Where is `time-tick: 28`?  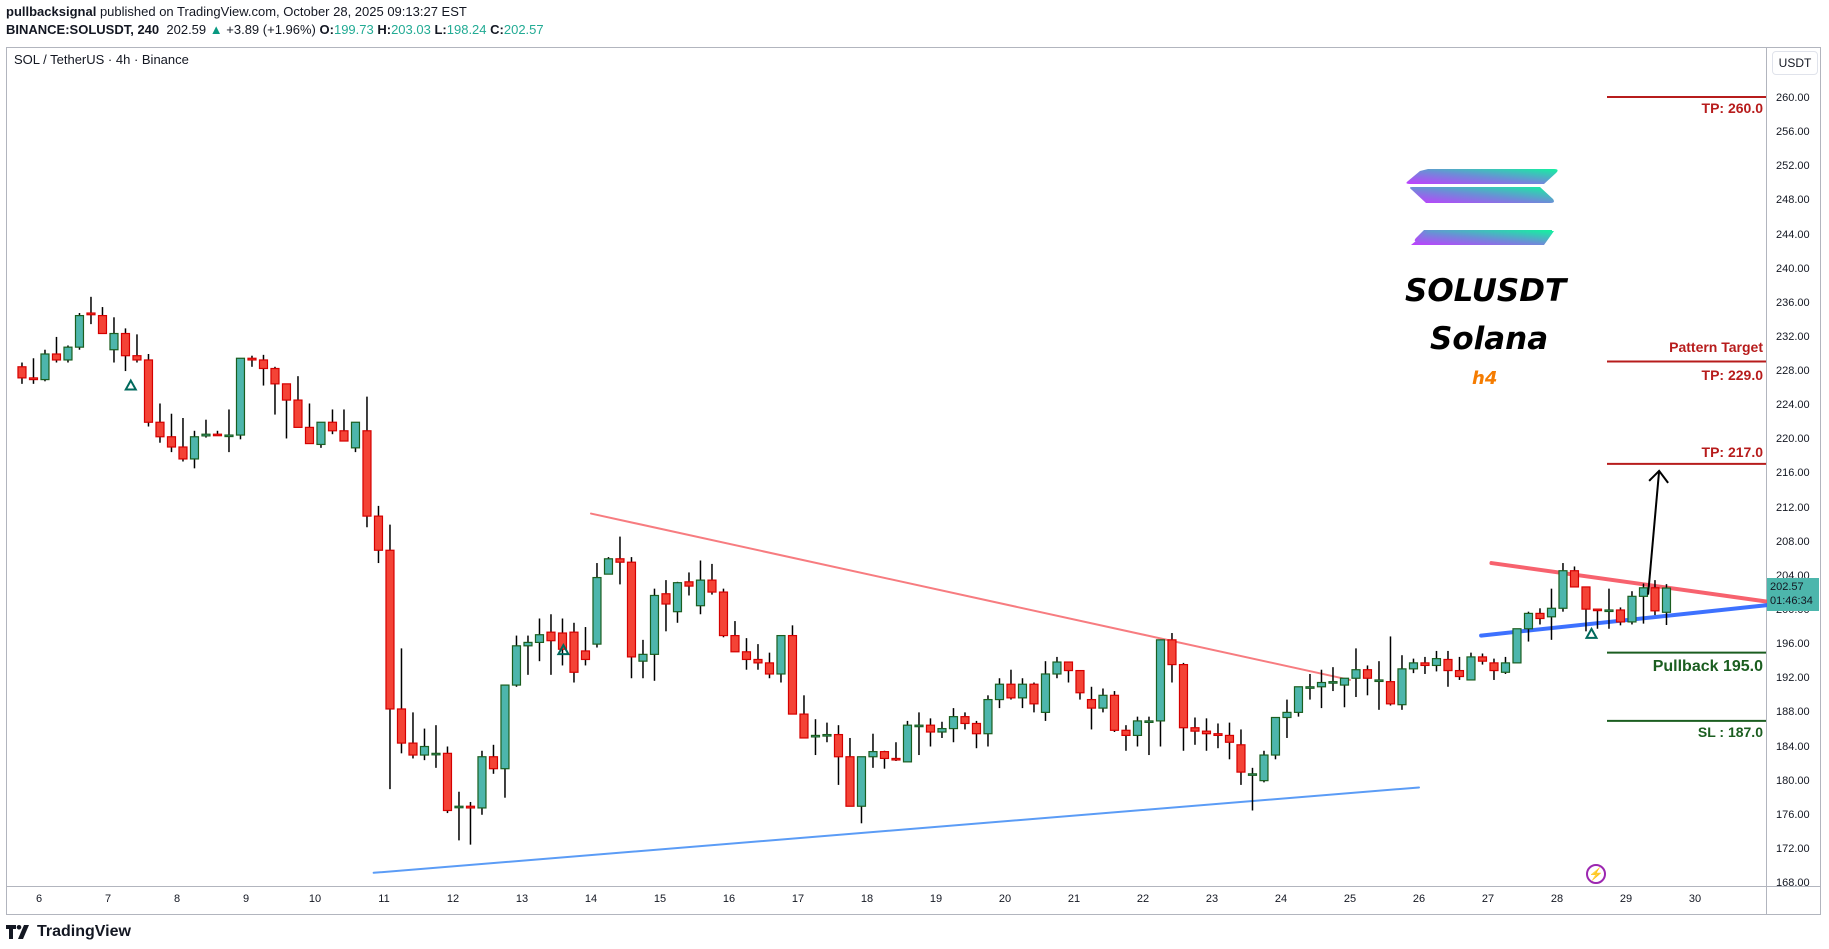
time-tick: 28 is located at coordinates (1557, 899).